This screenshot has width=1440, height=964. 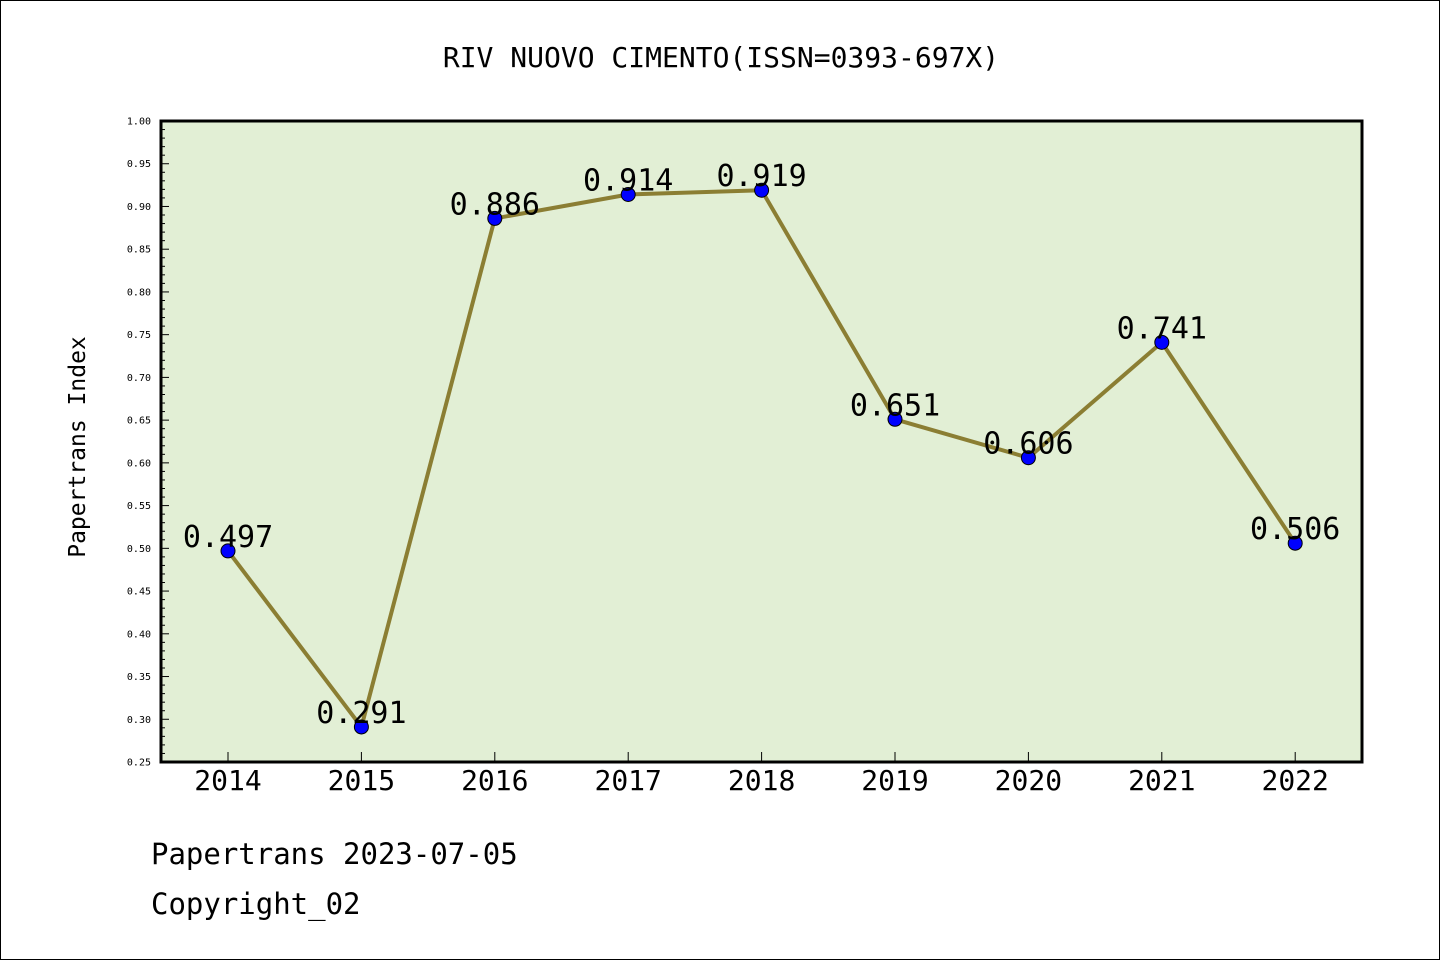 I want to click on y-tick-label: 0.55, so click(x=139, y=506).